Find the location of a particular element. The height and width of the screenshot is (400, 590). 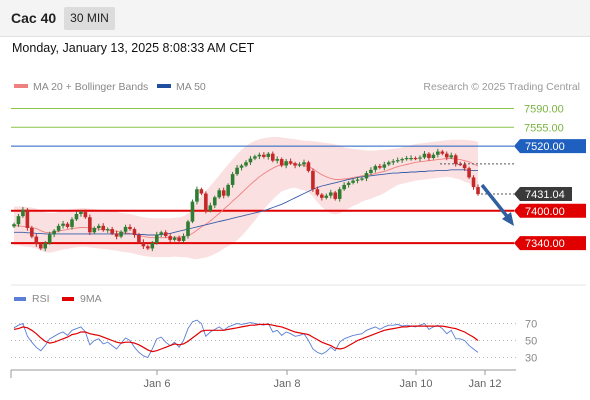

forecast-arrow-shaft is located at coordinates (496, 202).